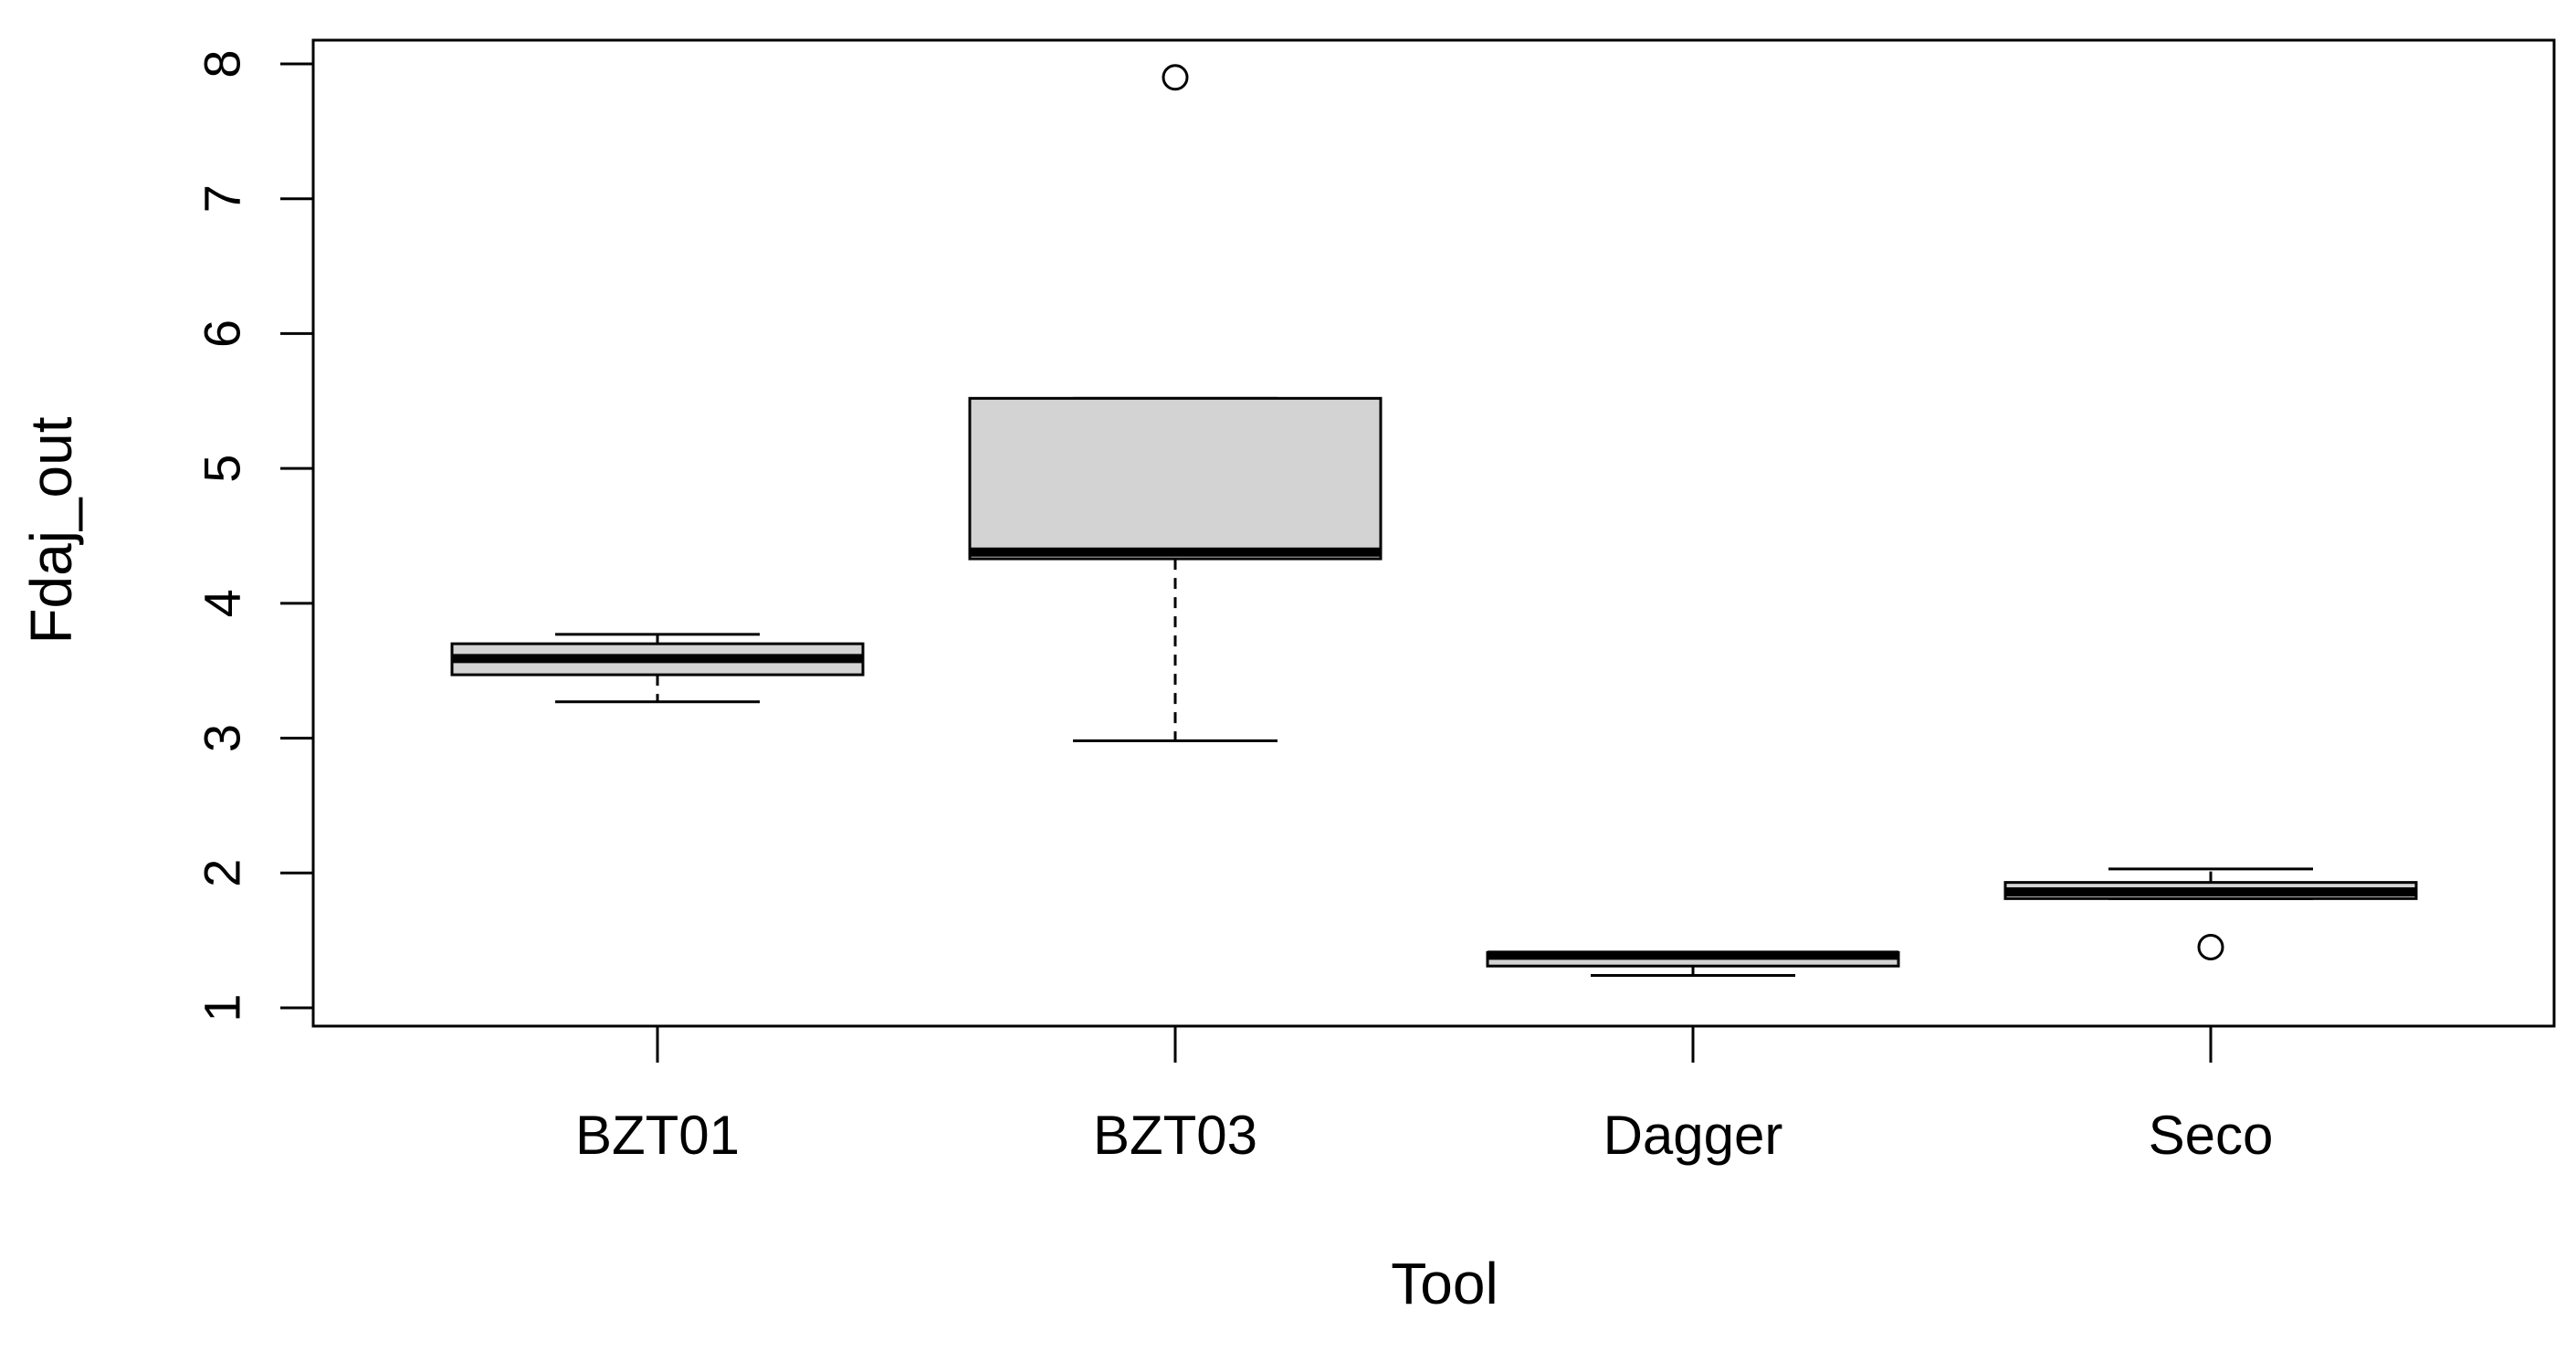  What do you see at coordinates (1175, 1135) in the screenshot?
I see `x-tick-label: BZT03` at bounding box center [1175, 1135].